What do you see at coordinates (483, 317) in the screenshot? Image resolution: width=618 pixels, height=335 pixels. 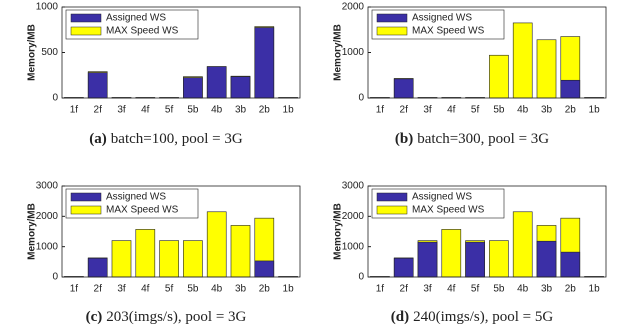 I see `caption-text: 240(imgs/s), pool = 5G` at bounding box center [483, 317].